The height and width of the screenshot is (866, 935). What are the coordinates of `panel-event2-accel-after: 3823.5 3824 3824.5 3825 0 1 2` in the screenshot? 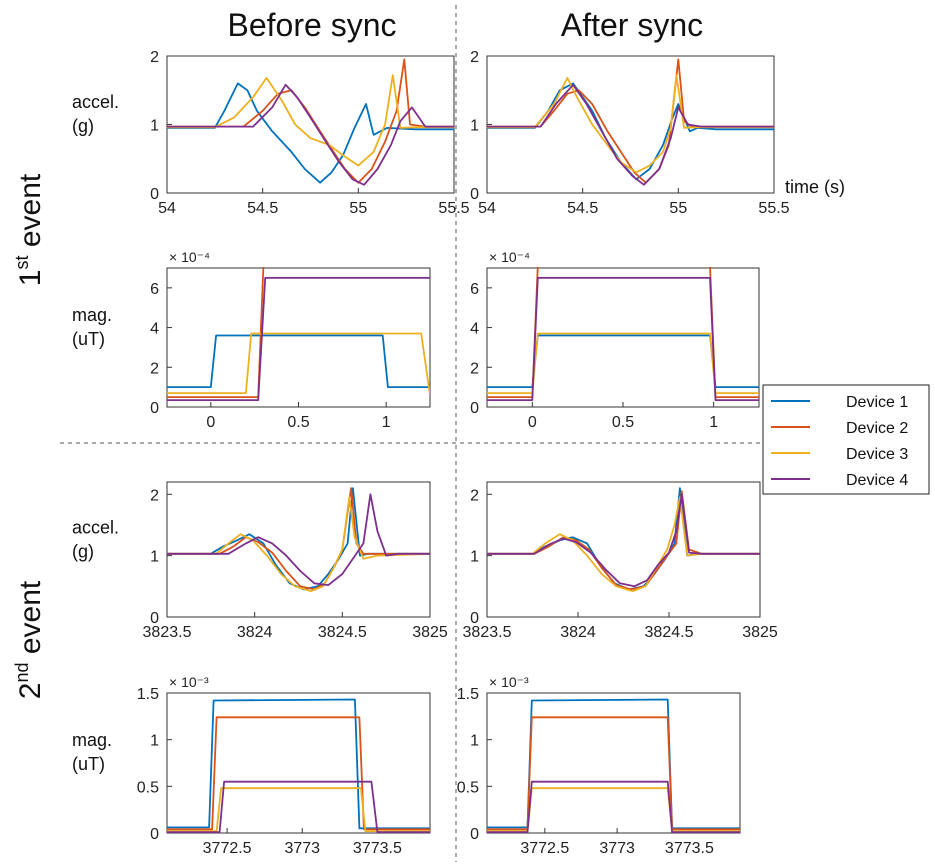 It's located at (620, 561).